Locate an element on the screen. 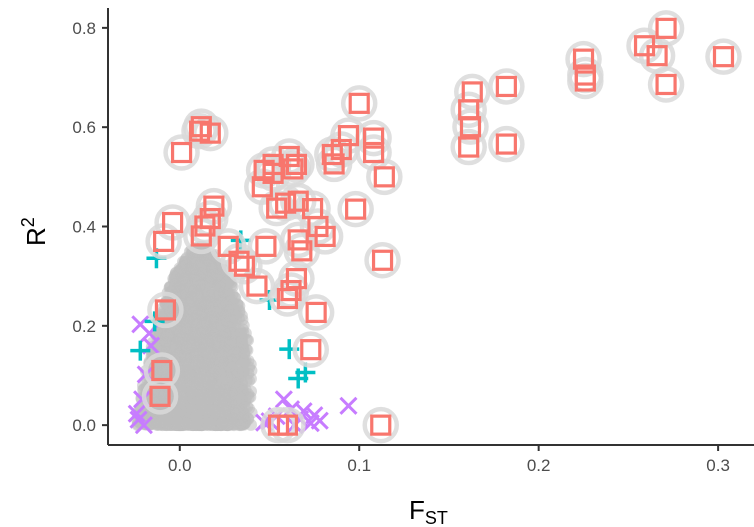  plus-point is located at coordinates (298, 378).